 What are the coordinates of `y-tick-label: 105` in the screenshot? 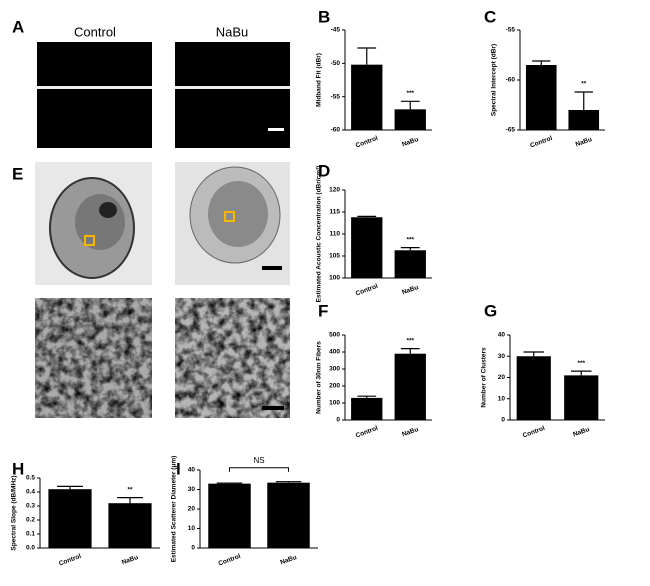 It's located at (334, 256).